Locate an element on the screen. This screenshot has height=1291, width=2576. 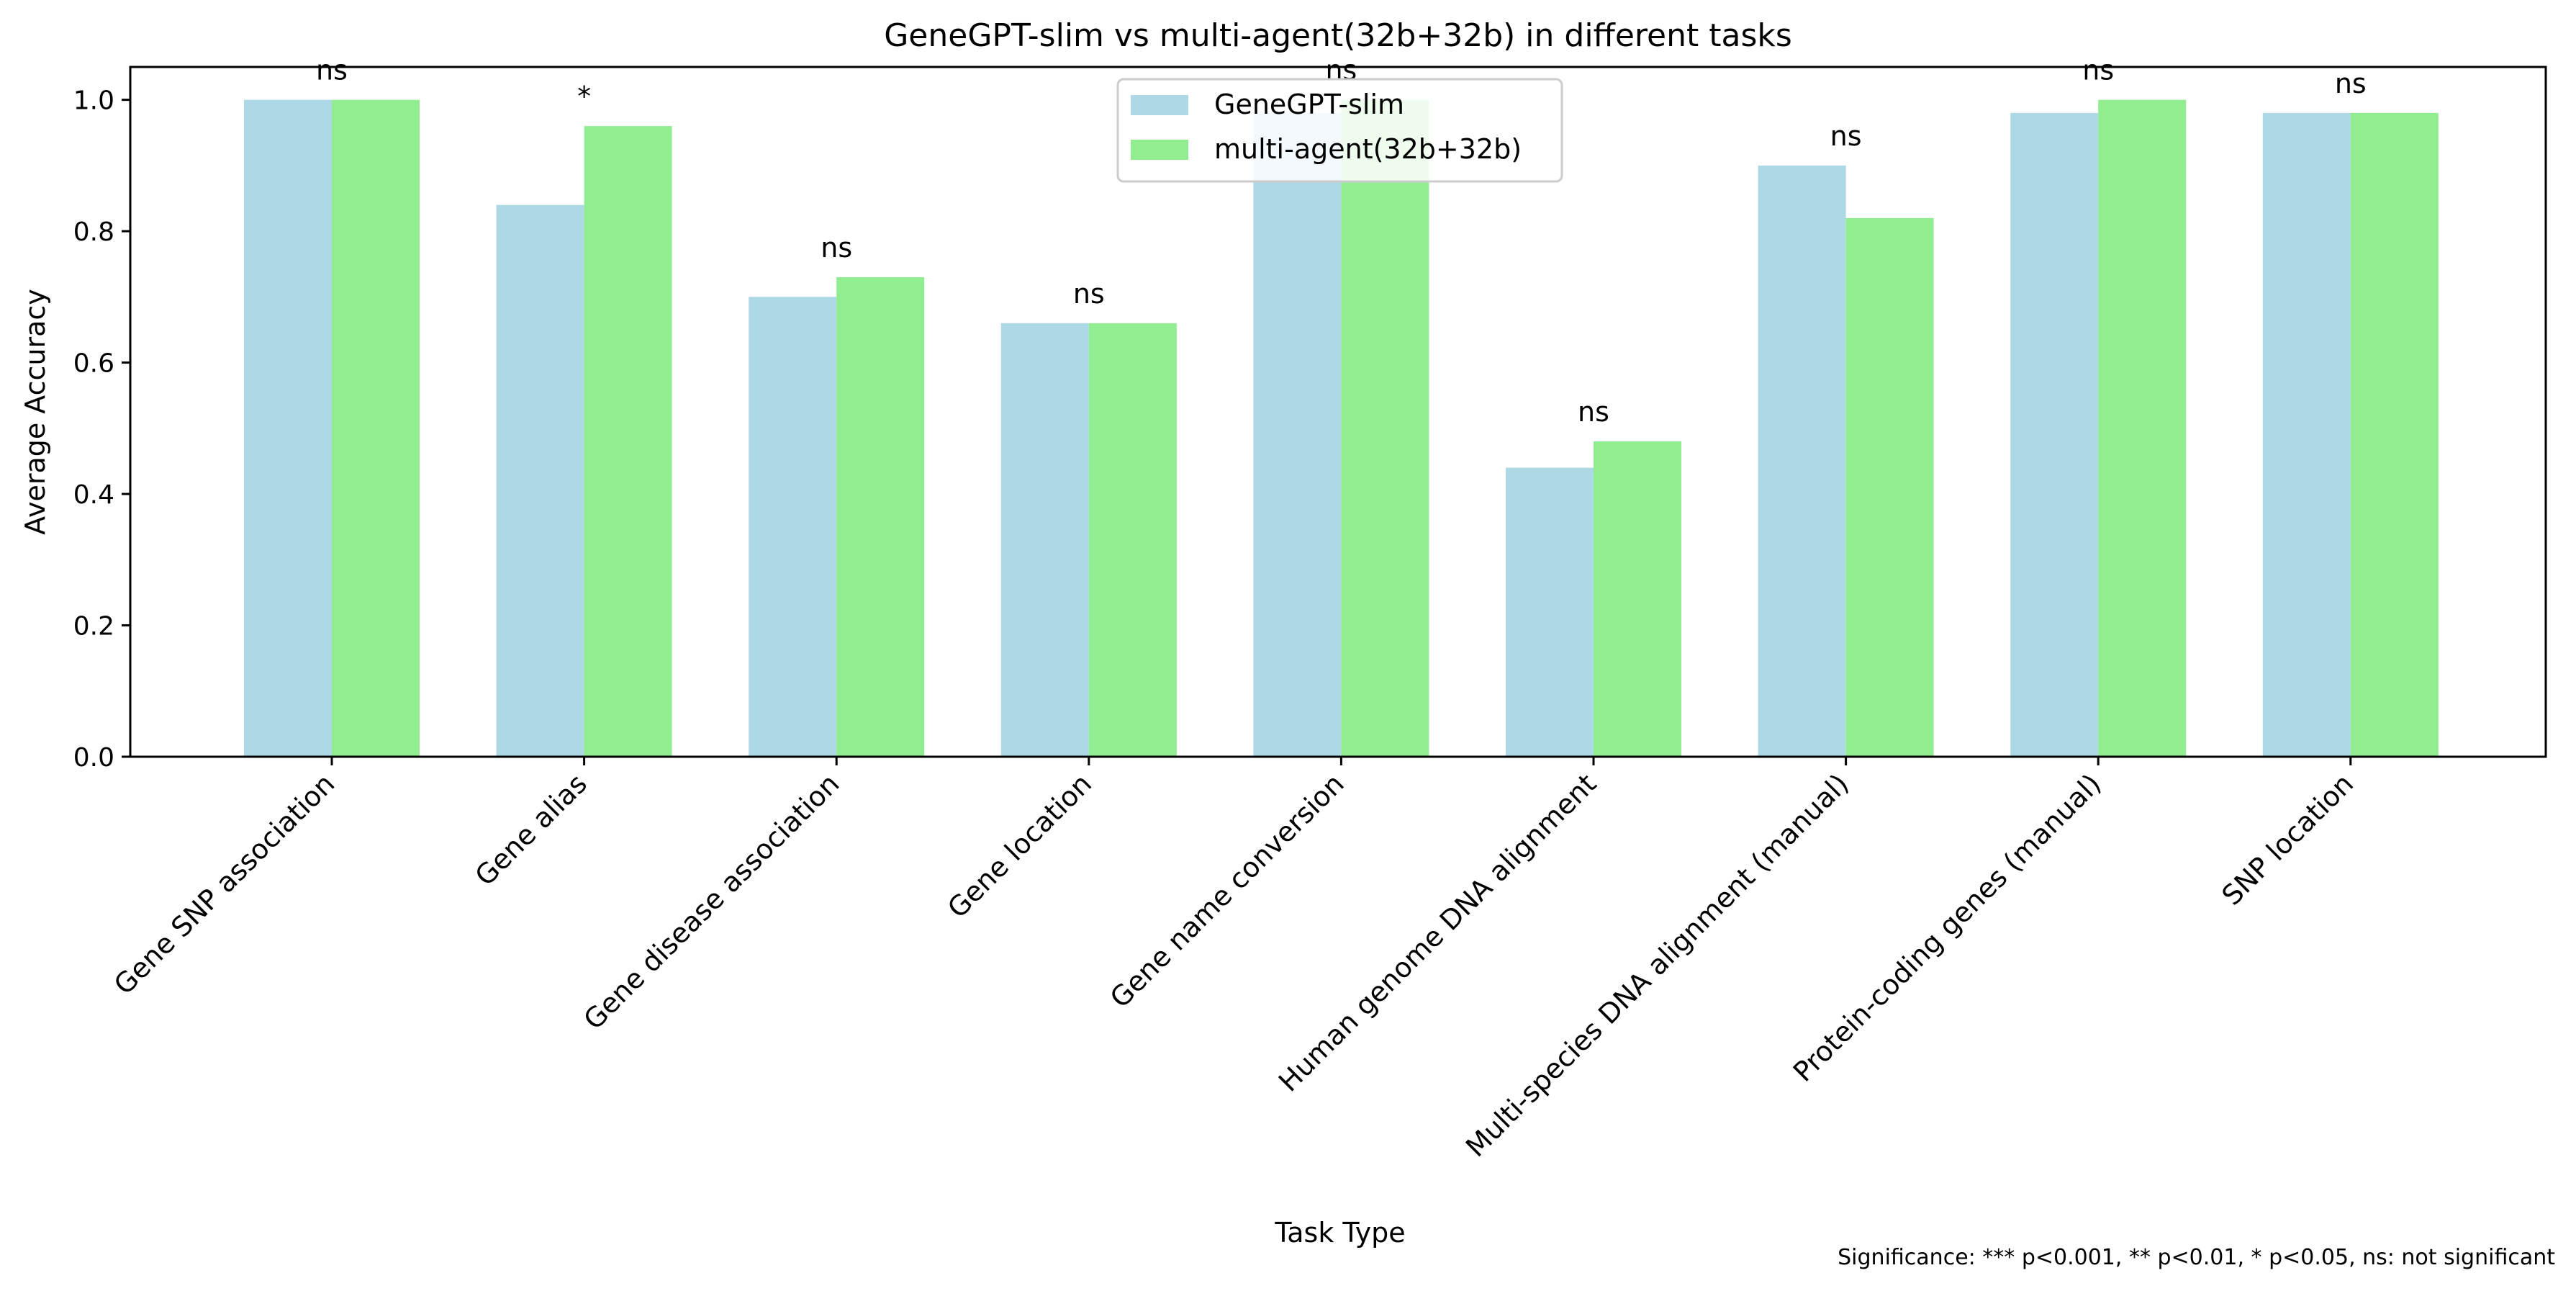
x-tick-label-0: Gene SNP association is located at coordinates (224, 884).